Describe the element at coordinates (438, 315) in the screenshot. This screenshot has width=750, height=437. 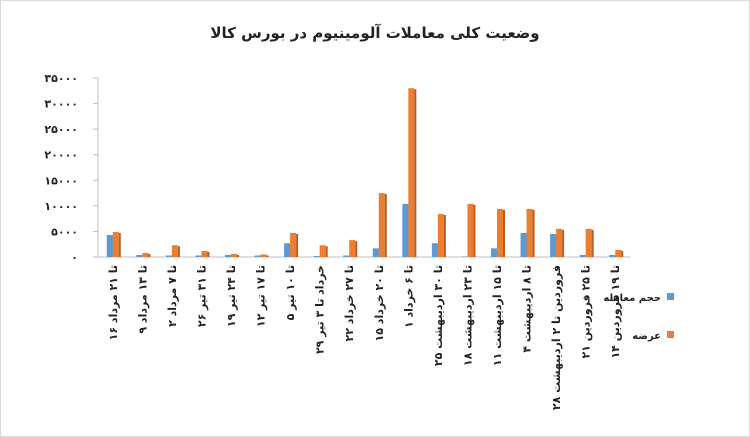
I see `x-tick-label: ۲۵ تا ۳۰ اردیبهشت` at that location.